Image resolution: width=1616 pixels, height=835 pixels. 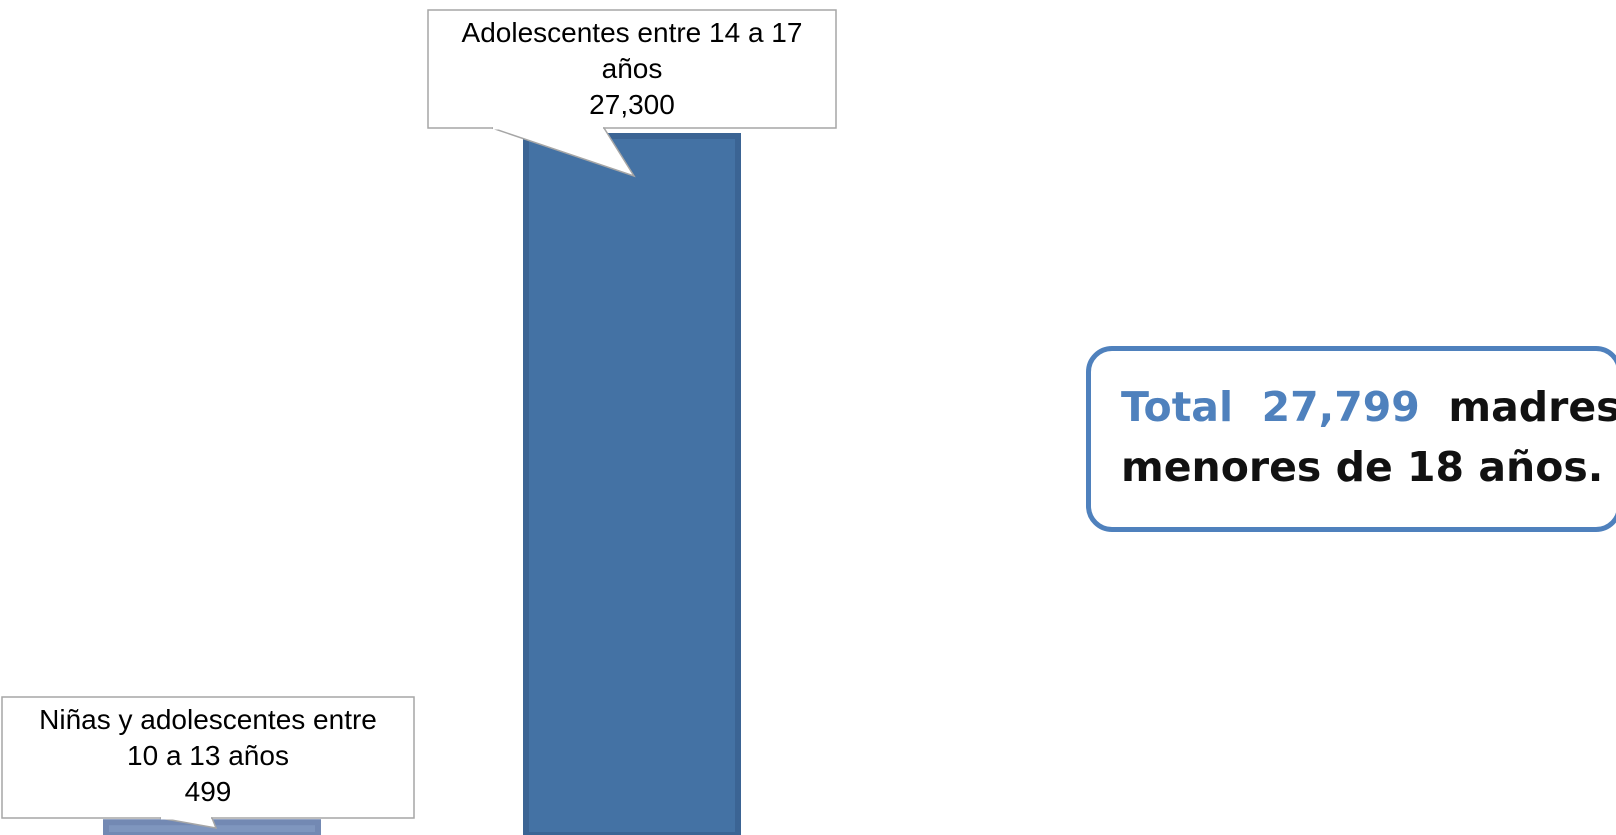 What do you see at coordinates (1351, 439) in the screenshot?
I see `total-summary-box: Total 27,799 madres menores de 18 años.` at bounding box center [1351, 439].